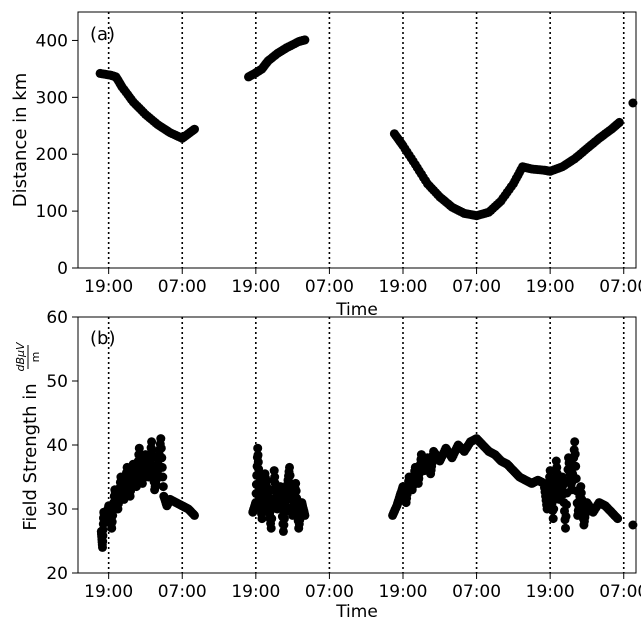 The width and height of the screenshot is (641, 621). I want to click on panel-b-x-axis: 19:00 07:00 19:00 07:00 19:00 07:00 19:00 07:00, so click(362, 587).